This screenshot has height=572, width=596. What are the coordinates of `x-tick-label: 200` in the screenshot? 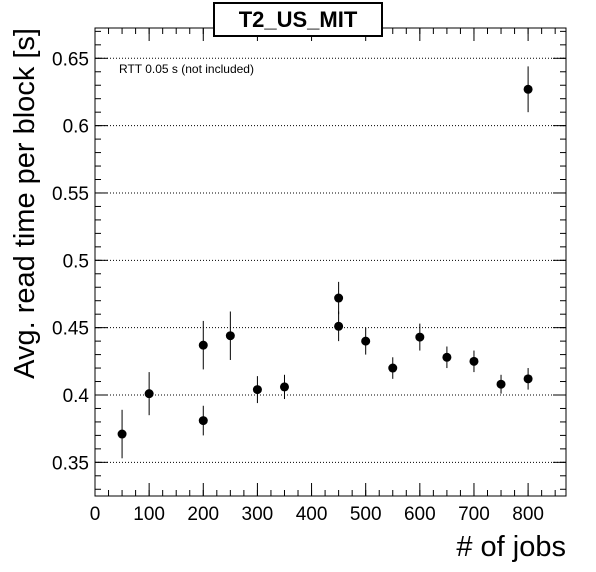 It's located at (203, 514).